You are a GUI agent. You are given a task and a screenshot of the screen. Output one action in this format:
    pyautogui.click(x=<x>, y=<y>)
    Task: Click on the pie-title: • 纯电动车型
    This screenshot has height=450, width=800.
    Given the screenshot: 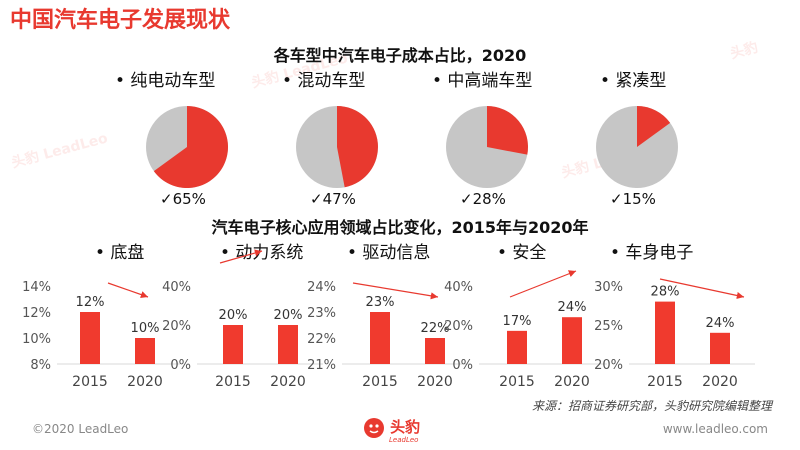 What is the action you would take?
    pyautogui.click(x=165, y=81)
    